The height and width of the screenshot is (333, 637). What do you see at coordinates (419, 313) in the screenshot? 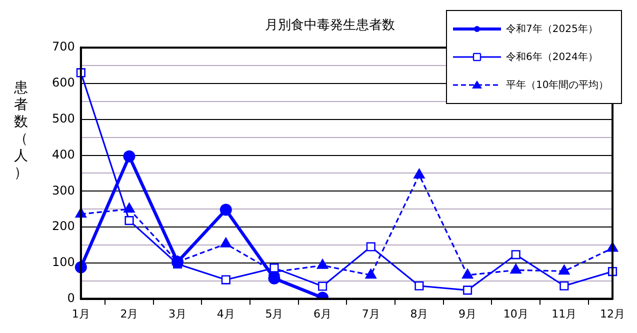
I see `x-tick-label: 8月` at bounding box center [419, 313].